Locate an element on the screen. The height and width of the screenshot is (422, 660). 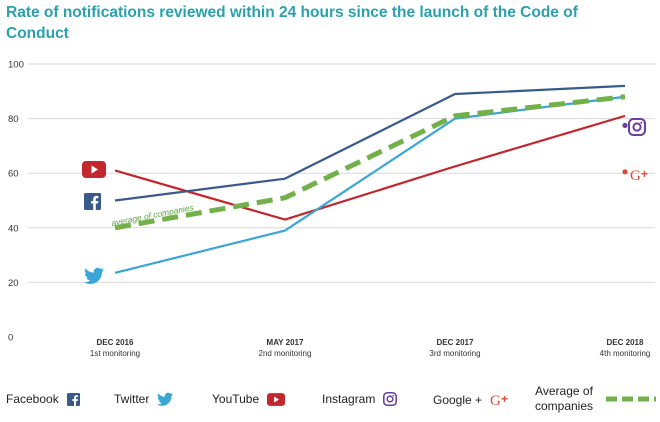
x-tick-sublabel: 2nd monitoring is located at coordinates (285, 353).